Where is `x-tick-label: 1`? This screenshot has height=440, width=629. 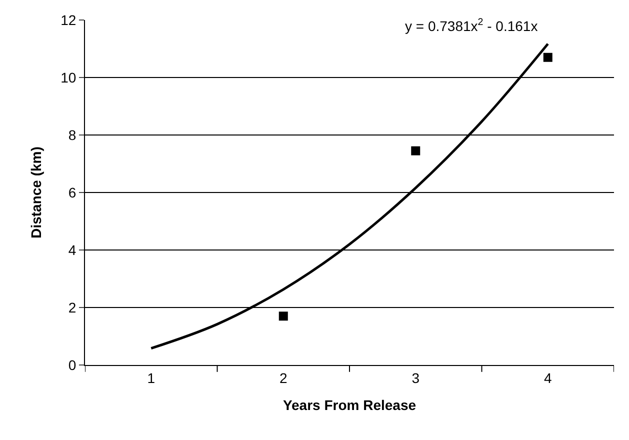 x-tick-label: 1 is located at coordinates (151, 378).